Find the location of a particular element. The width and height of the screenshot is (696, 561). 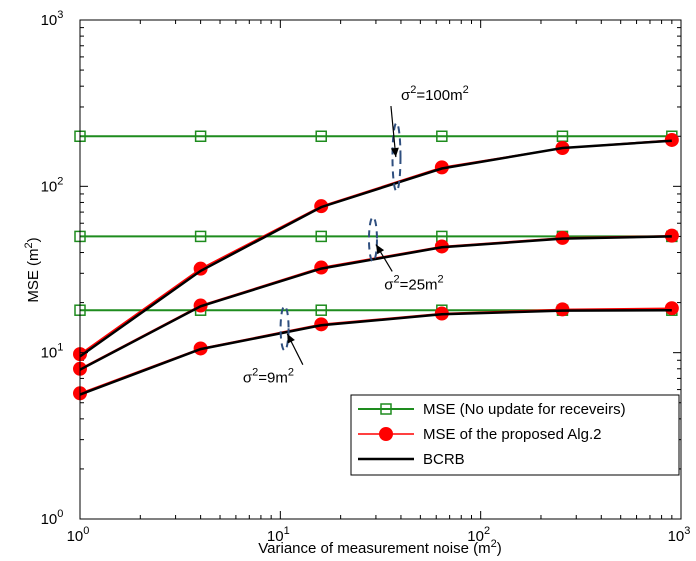

x-tick-label: 10¹ is located at coordinates (278, 535).